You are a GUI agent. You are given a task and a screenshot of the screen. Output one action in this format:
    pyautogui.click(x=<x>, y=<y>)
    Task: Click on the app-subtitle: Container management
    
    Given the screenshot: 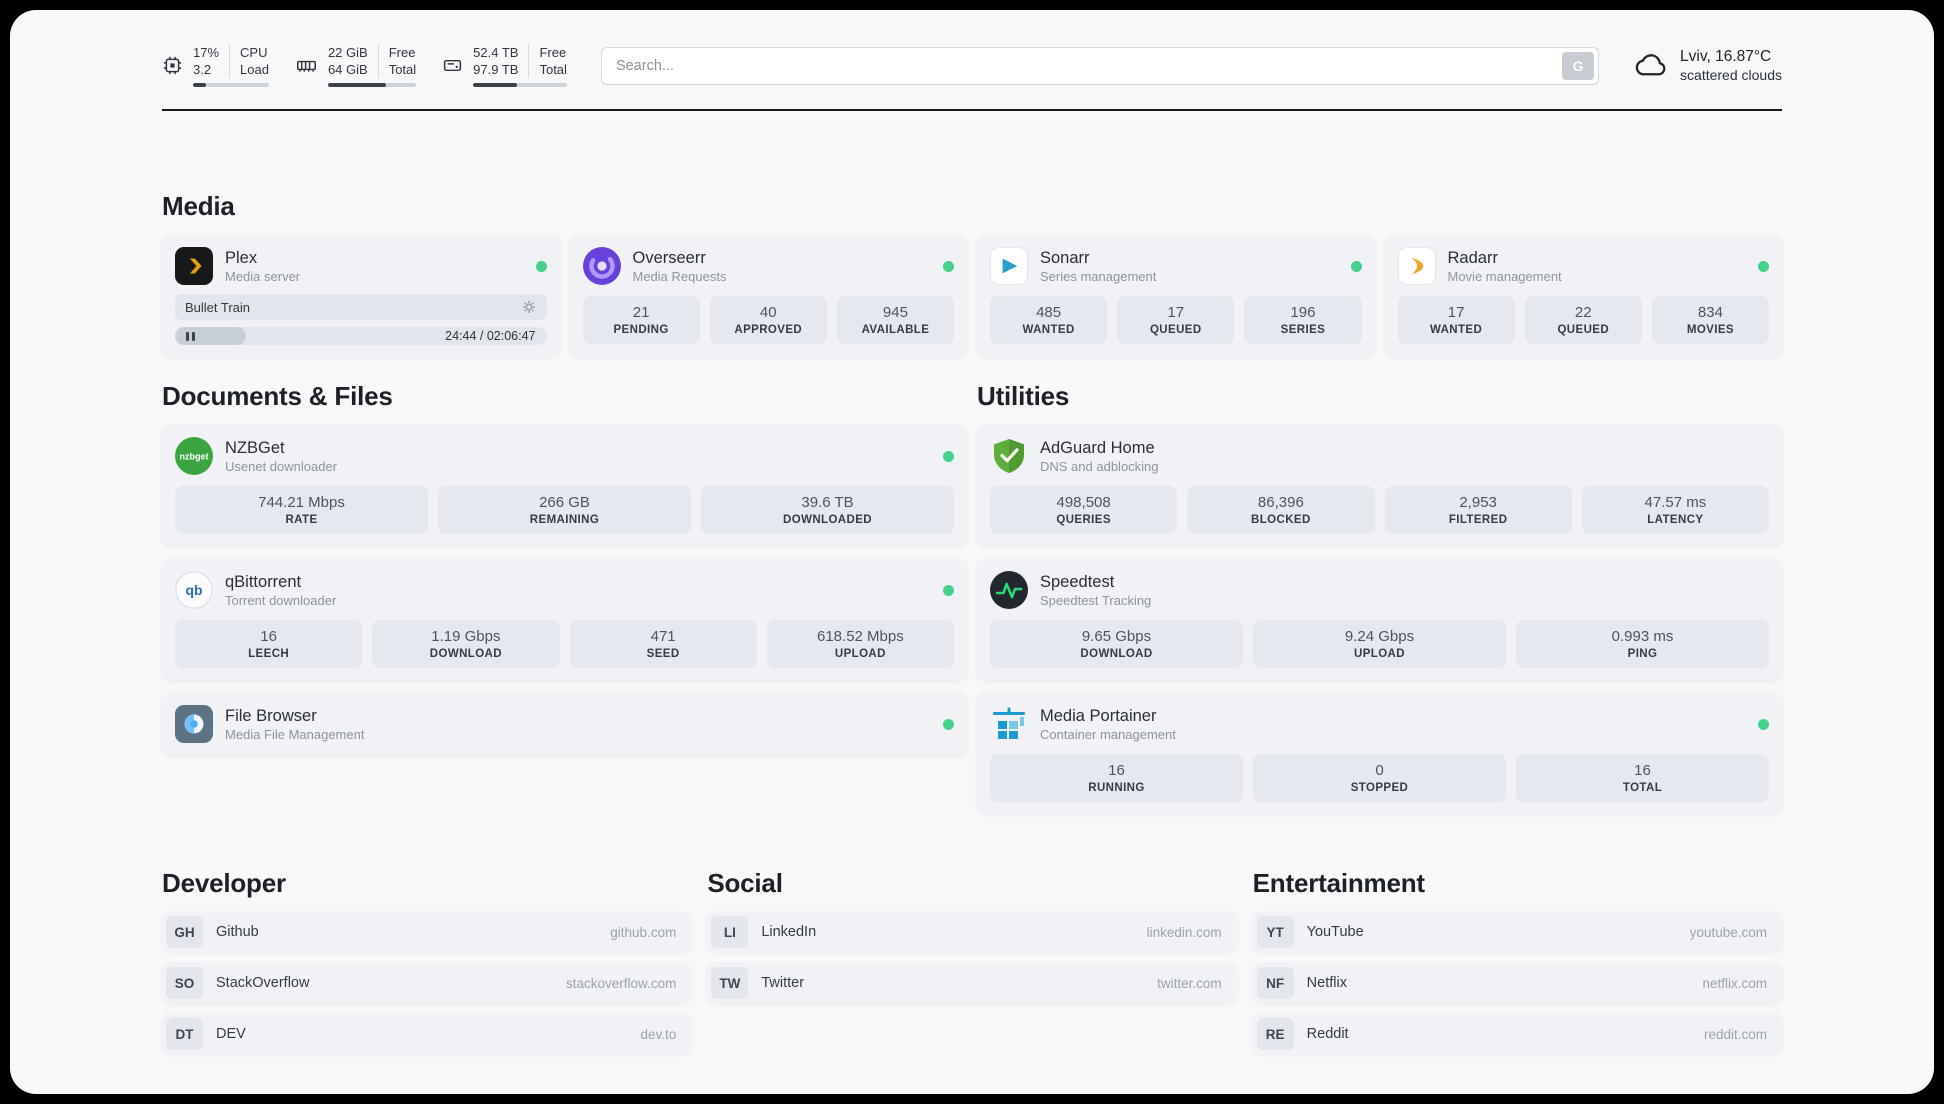 What is the action you would take?
    pyautogui.click(x=1108, y=734)
    